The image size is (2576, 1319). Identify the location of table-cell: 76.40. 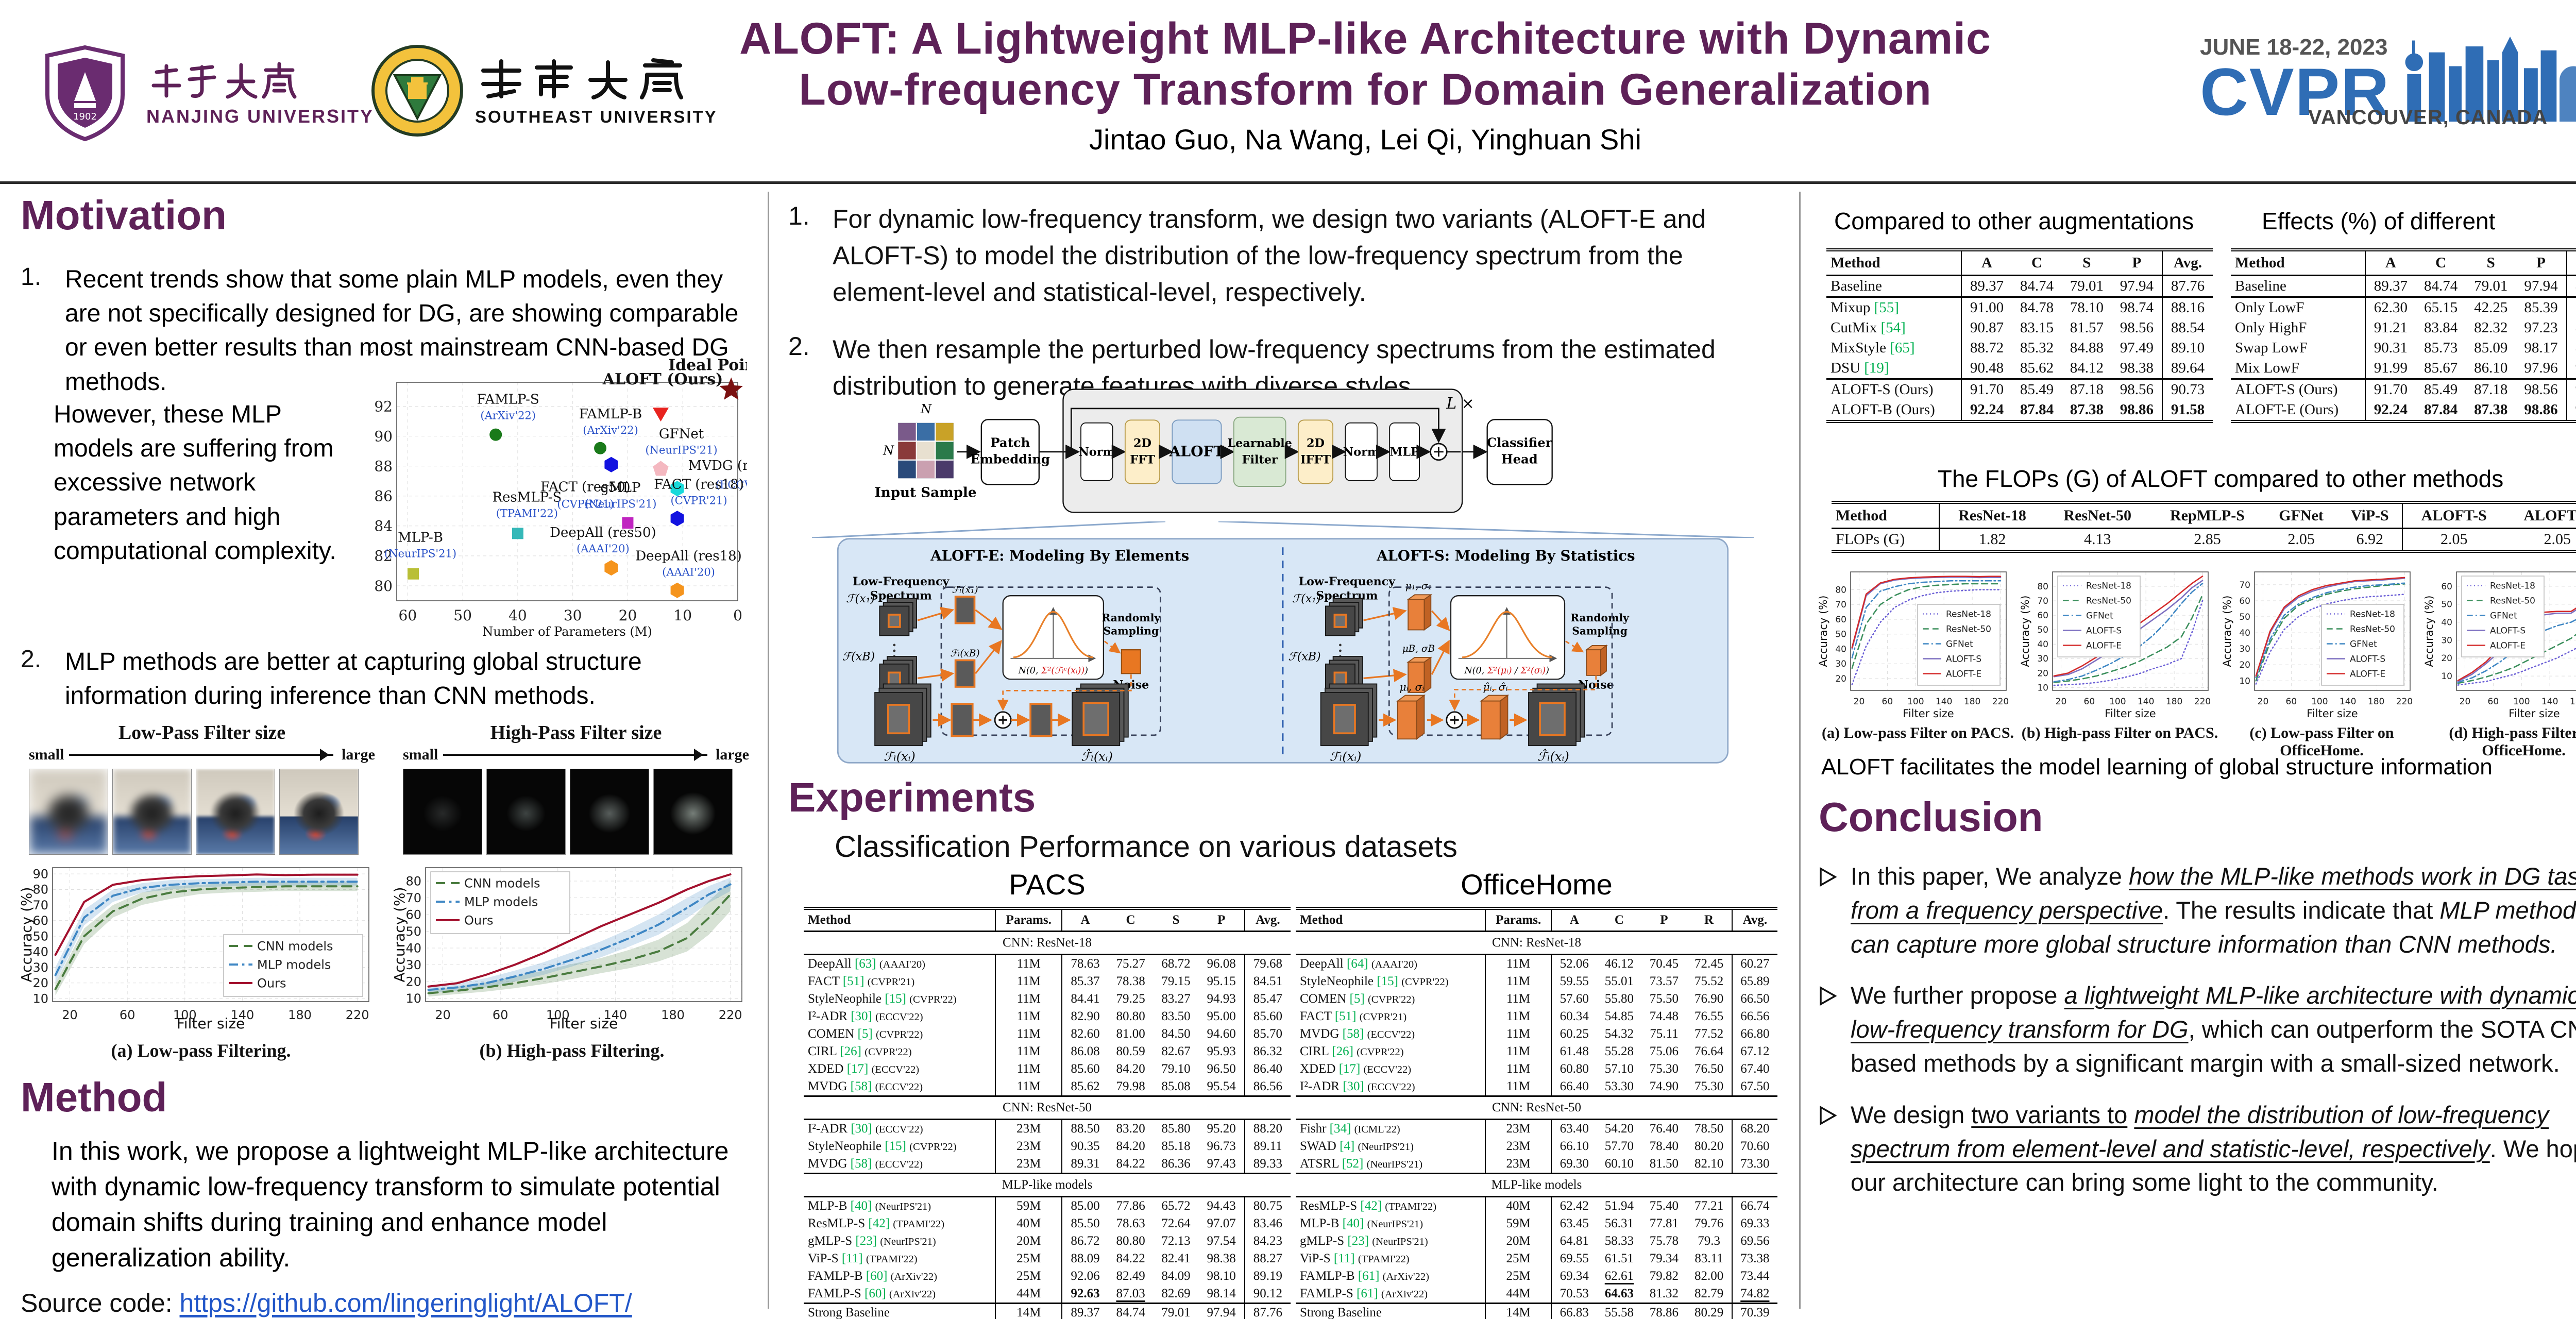
(1664, 1129).